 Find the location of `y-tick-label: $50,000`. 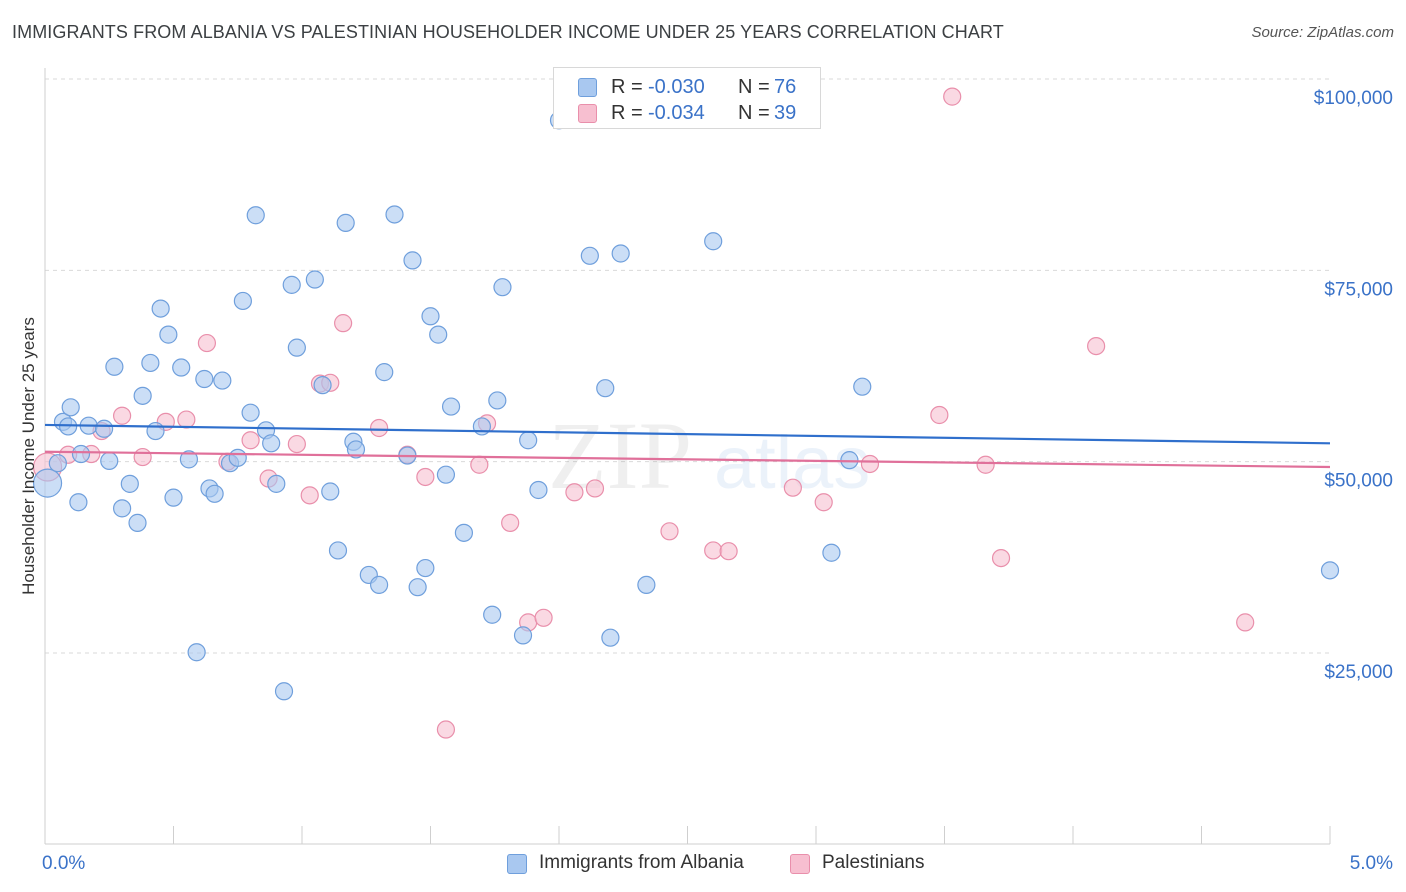

y-tick-label: $50,000 is located at coordinates (1358, 481).